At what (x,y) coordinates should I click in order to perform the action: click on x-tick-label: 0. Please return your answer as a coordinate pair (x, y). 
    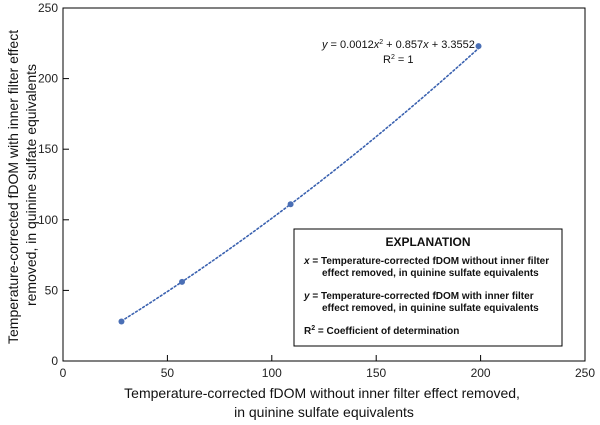
    Looking at the image, I should click on (63, 373).